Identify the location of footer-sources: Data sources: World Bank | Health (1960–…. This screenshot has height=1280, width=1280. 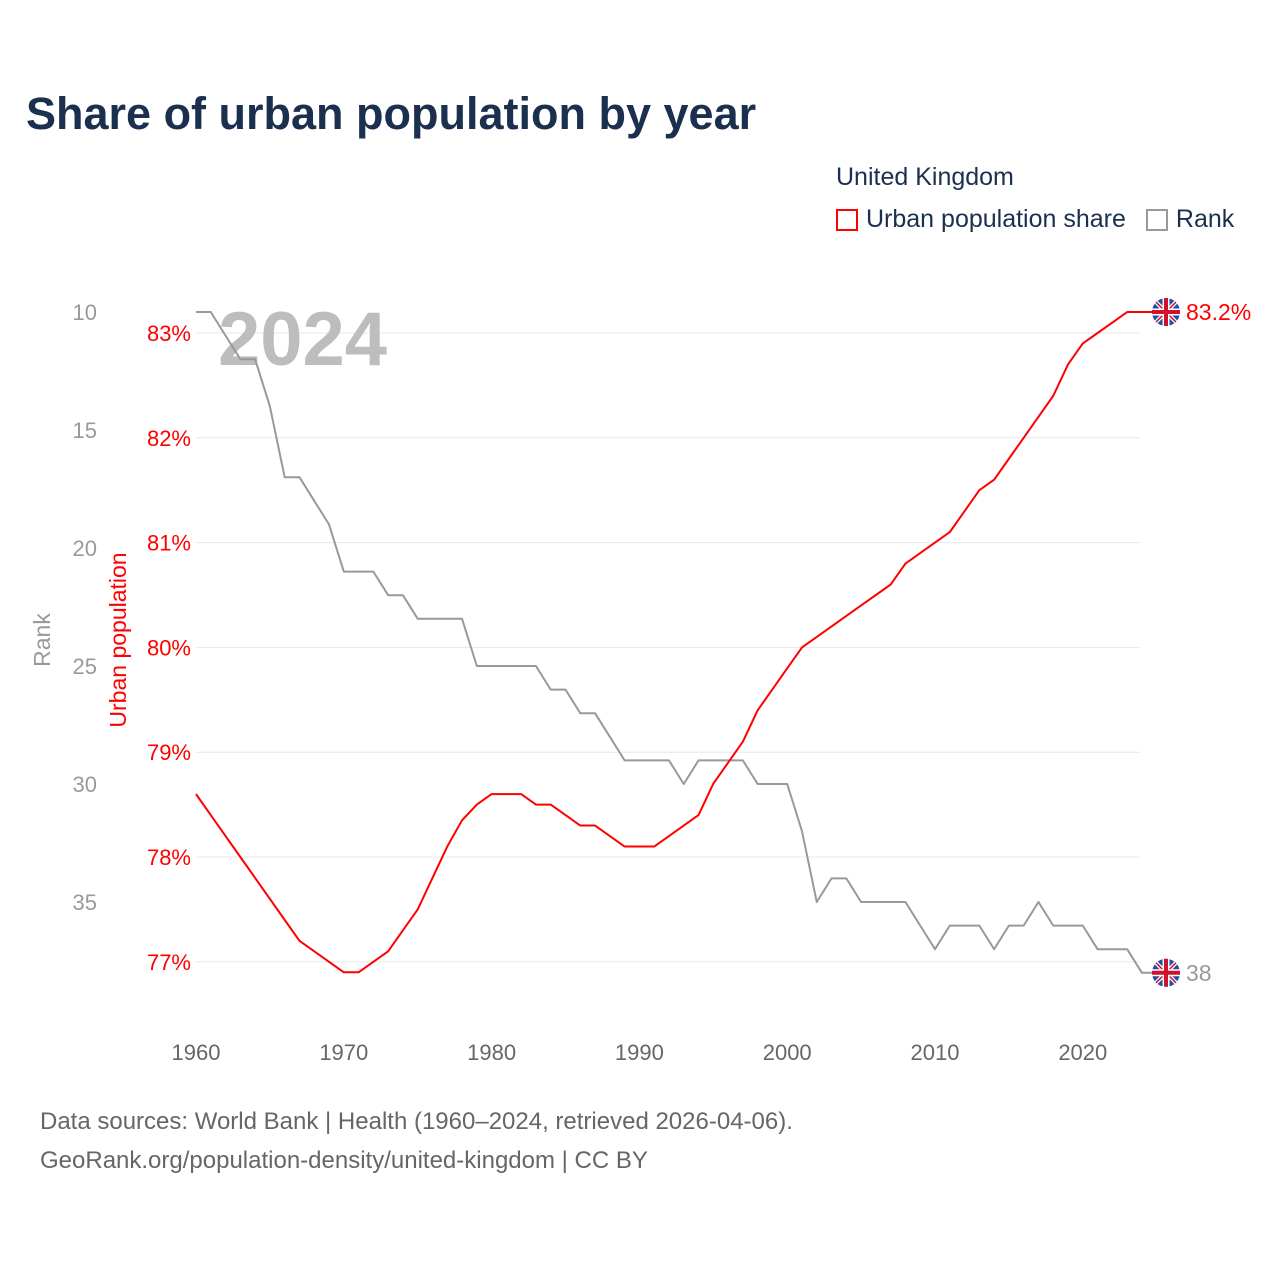
(416, 1121).